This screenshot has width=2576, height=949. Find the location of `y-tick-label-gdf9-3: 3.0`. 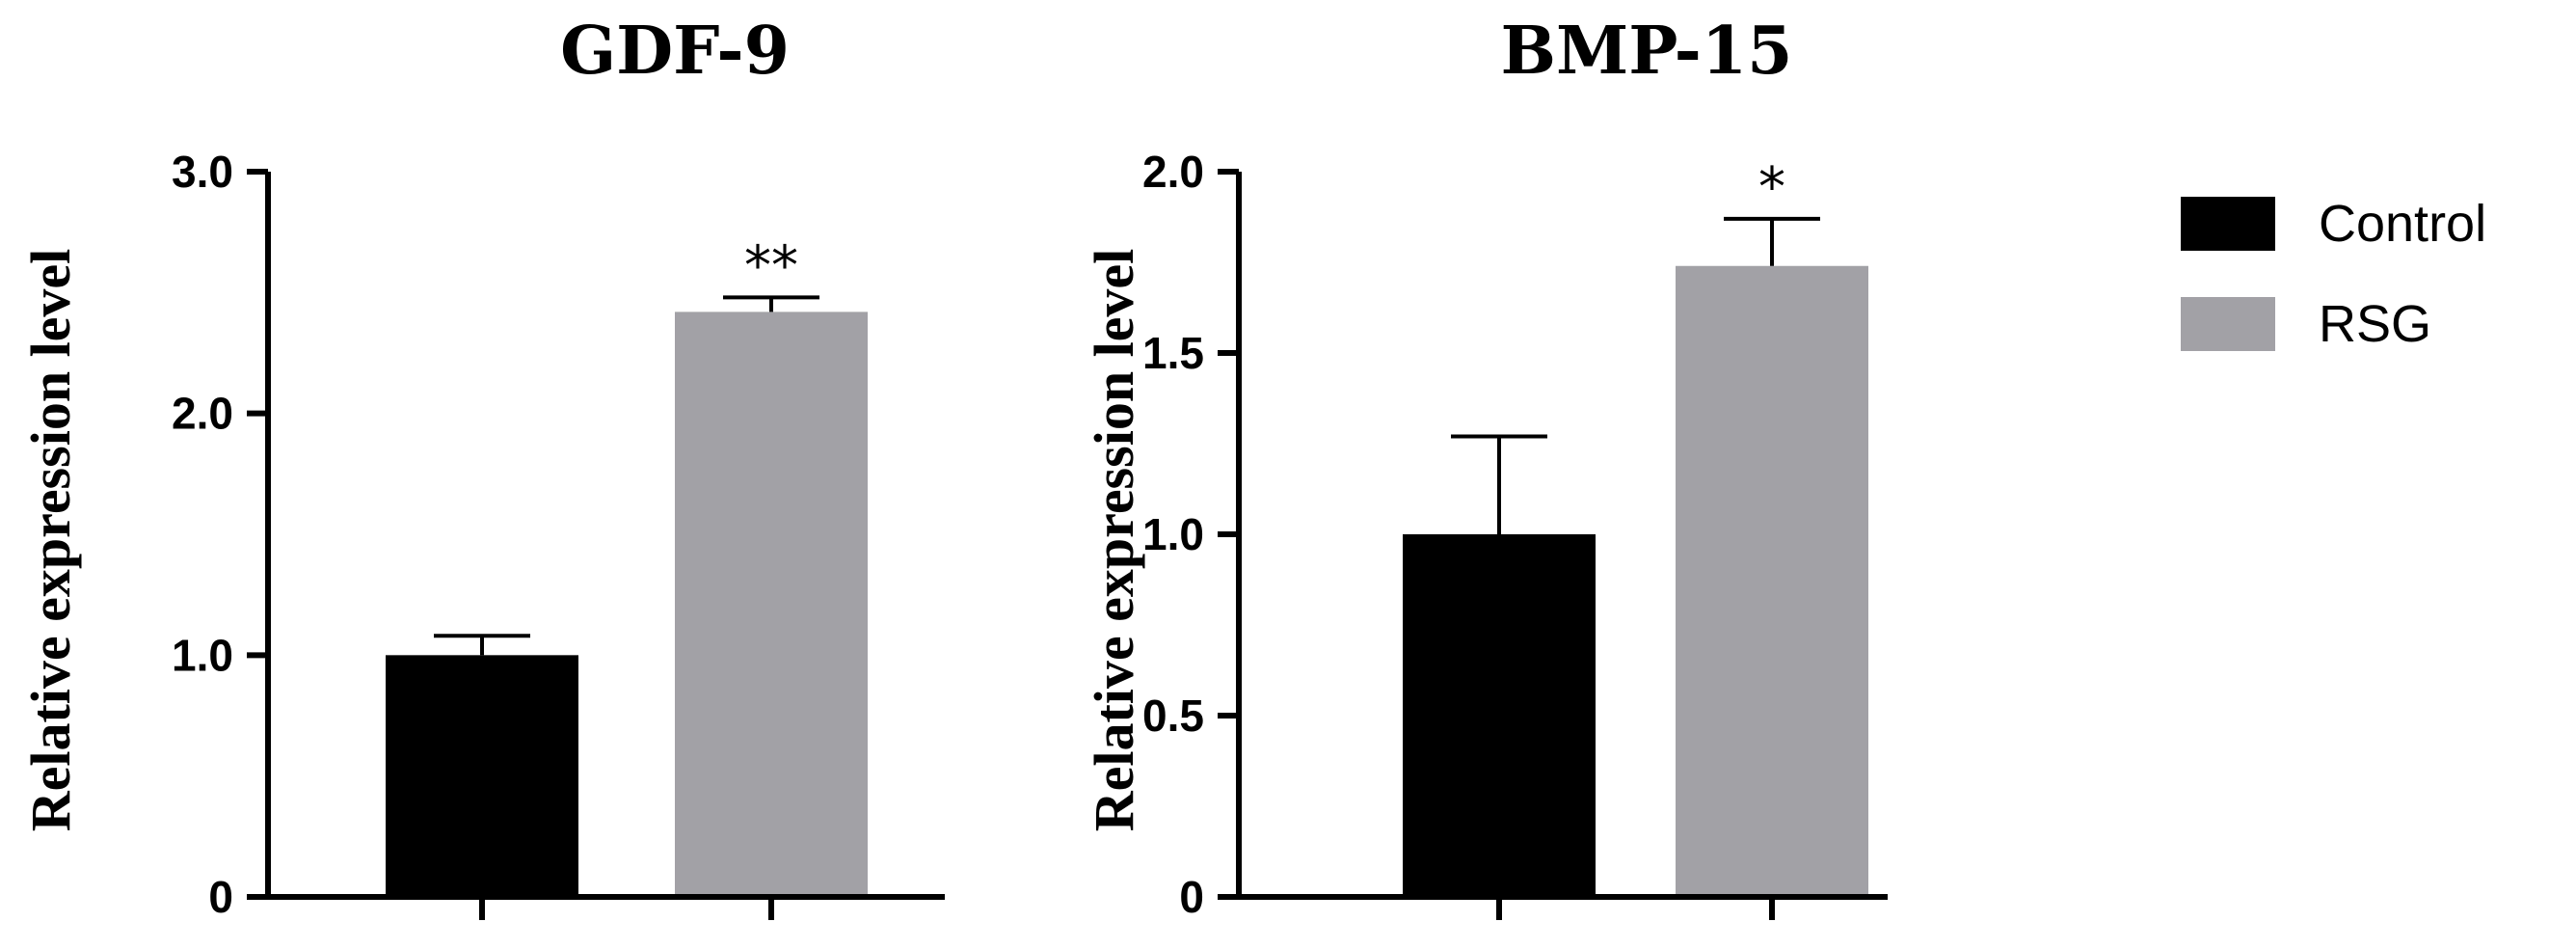

y-tick-label-gdf9-3: 3.0 is located at coordinates (203, 172).